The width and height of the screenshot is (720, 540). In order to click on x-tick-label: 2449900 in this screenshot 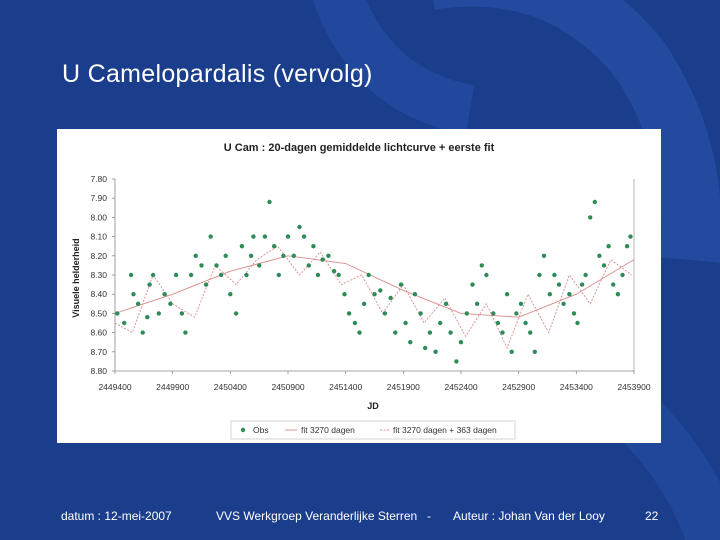, I will do `click(172, 387)`.